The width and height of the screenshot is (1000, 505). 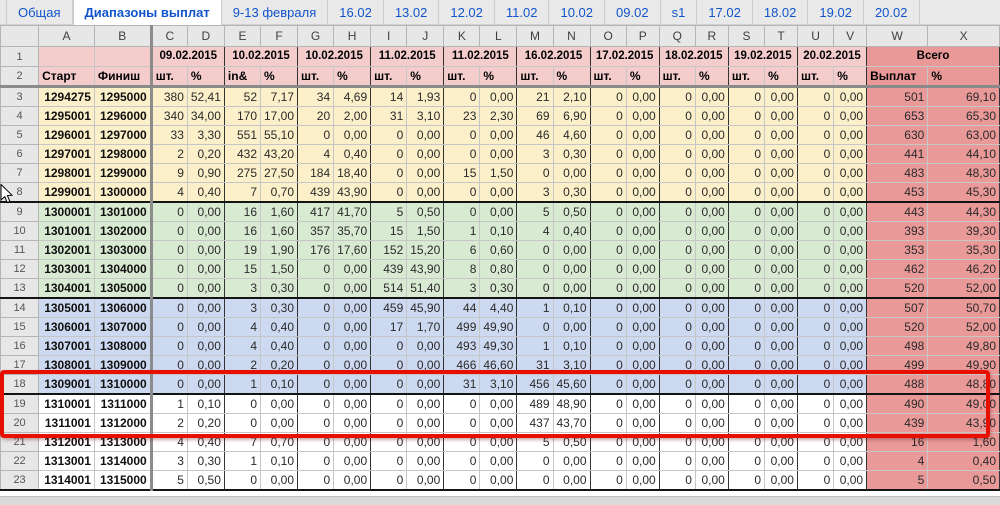 I want to click on cell-s18: 0, so click(x=746, y=384).